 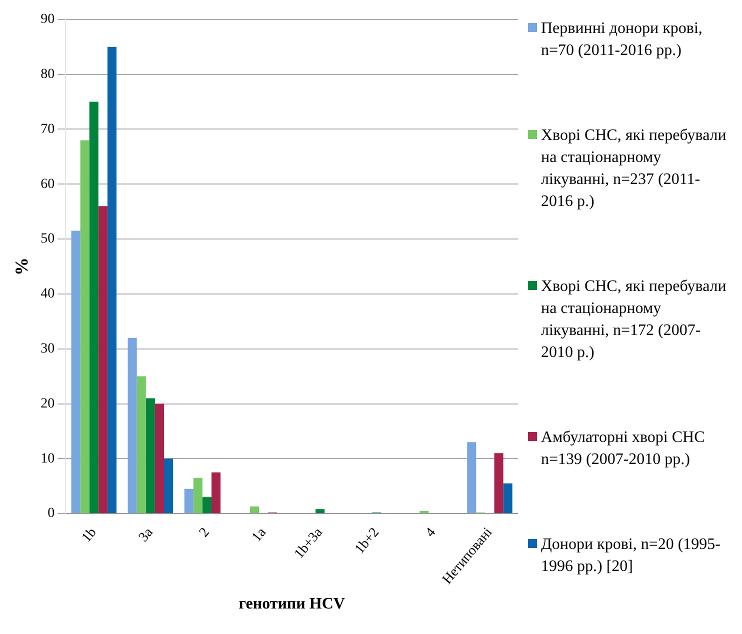 What do you see at coordinates (47, 20) in the screenshot?
I see `y-tick-label: 90` at bounding box center [47, 20].